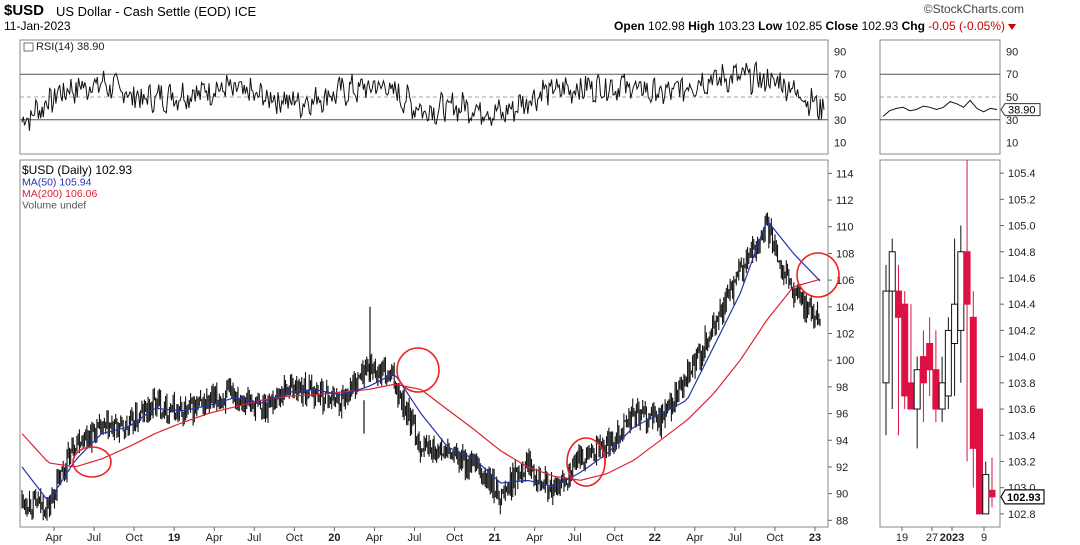 The image size is (1080, 545). I want to click on zoom-x-tick-label: 9, so click(984, 538).